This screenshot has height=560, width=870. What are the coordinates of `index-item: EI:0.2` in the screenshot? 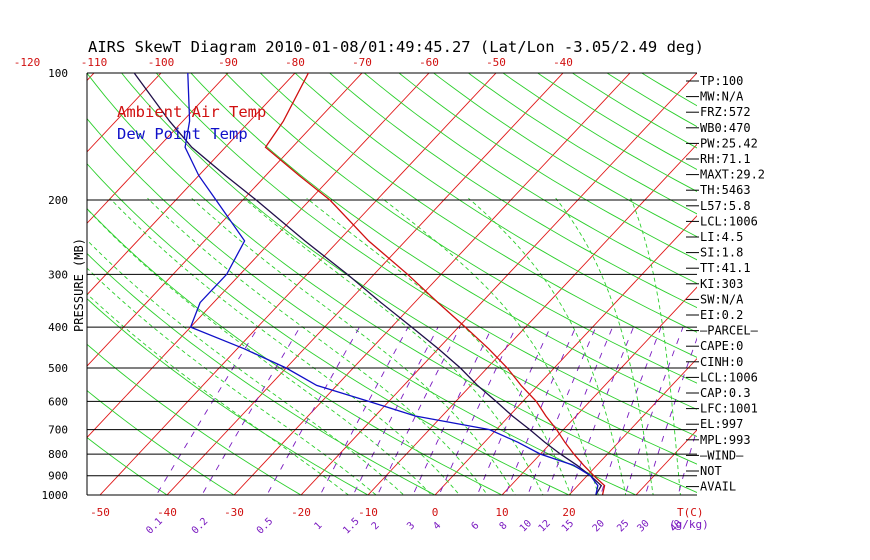 It's located at (721, 315).